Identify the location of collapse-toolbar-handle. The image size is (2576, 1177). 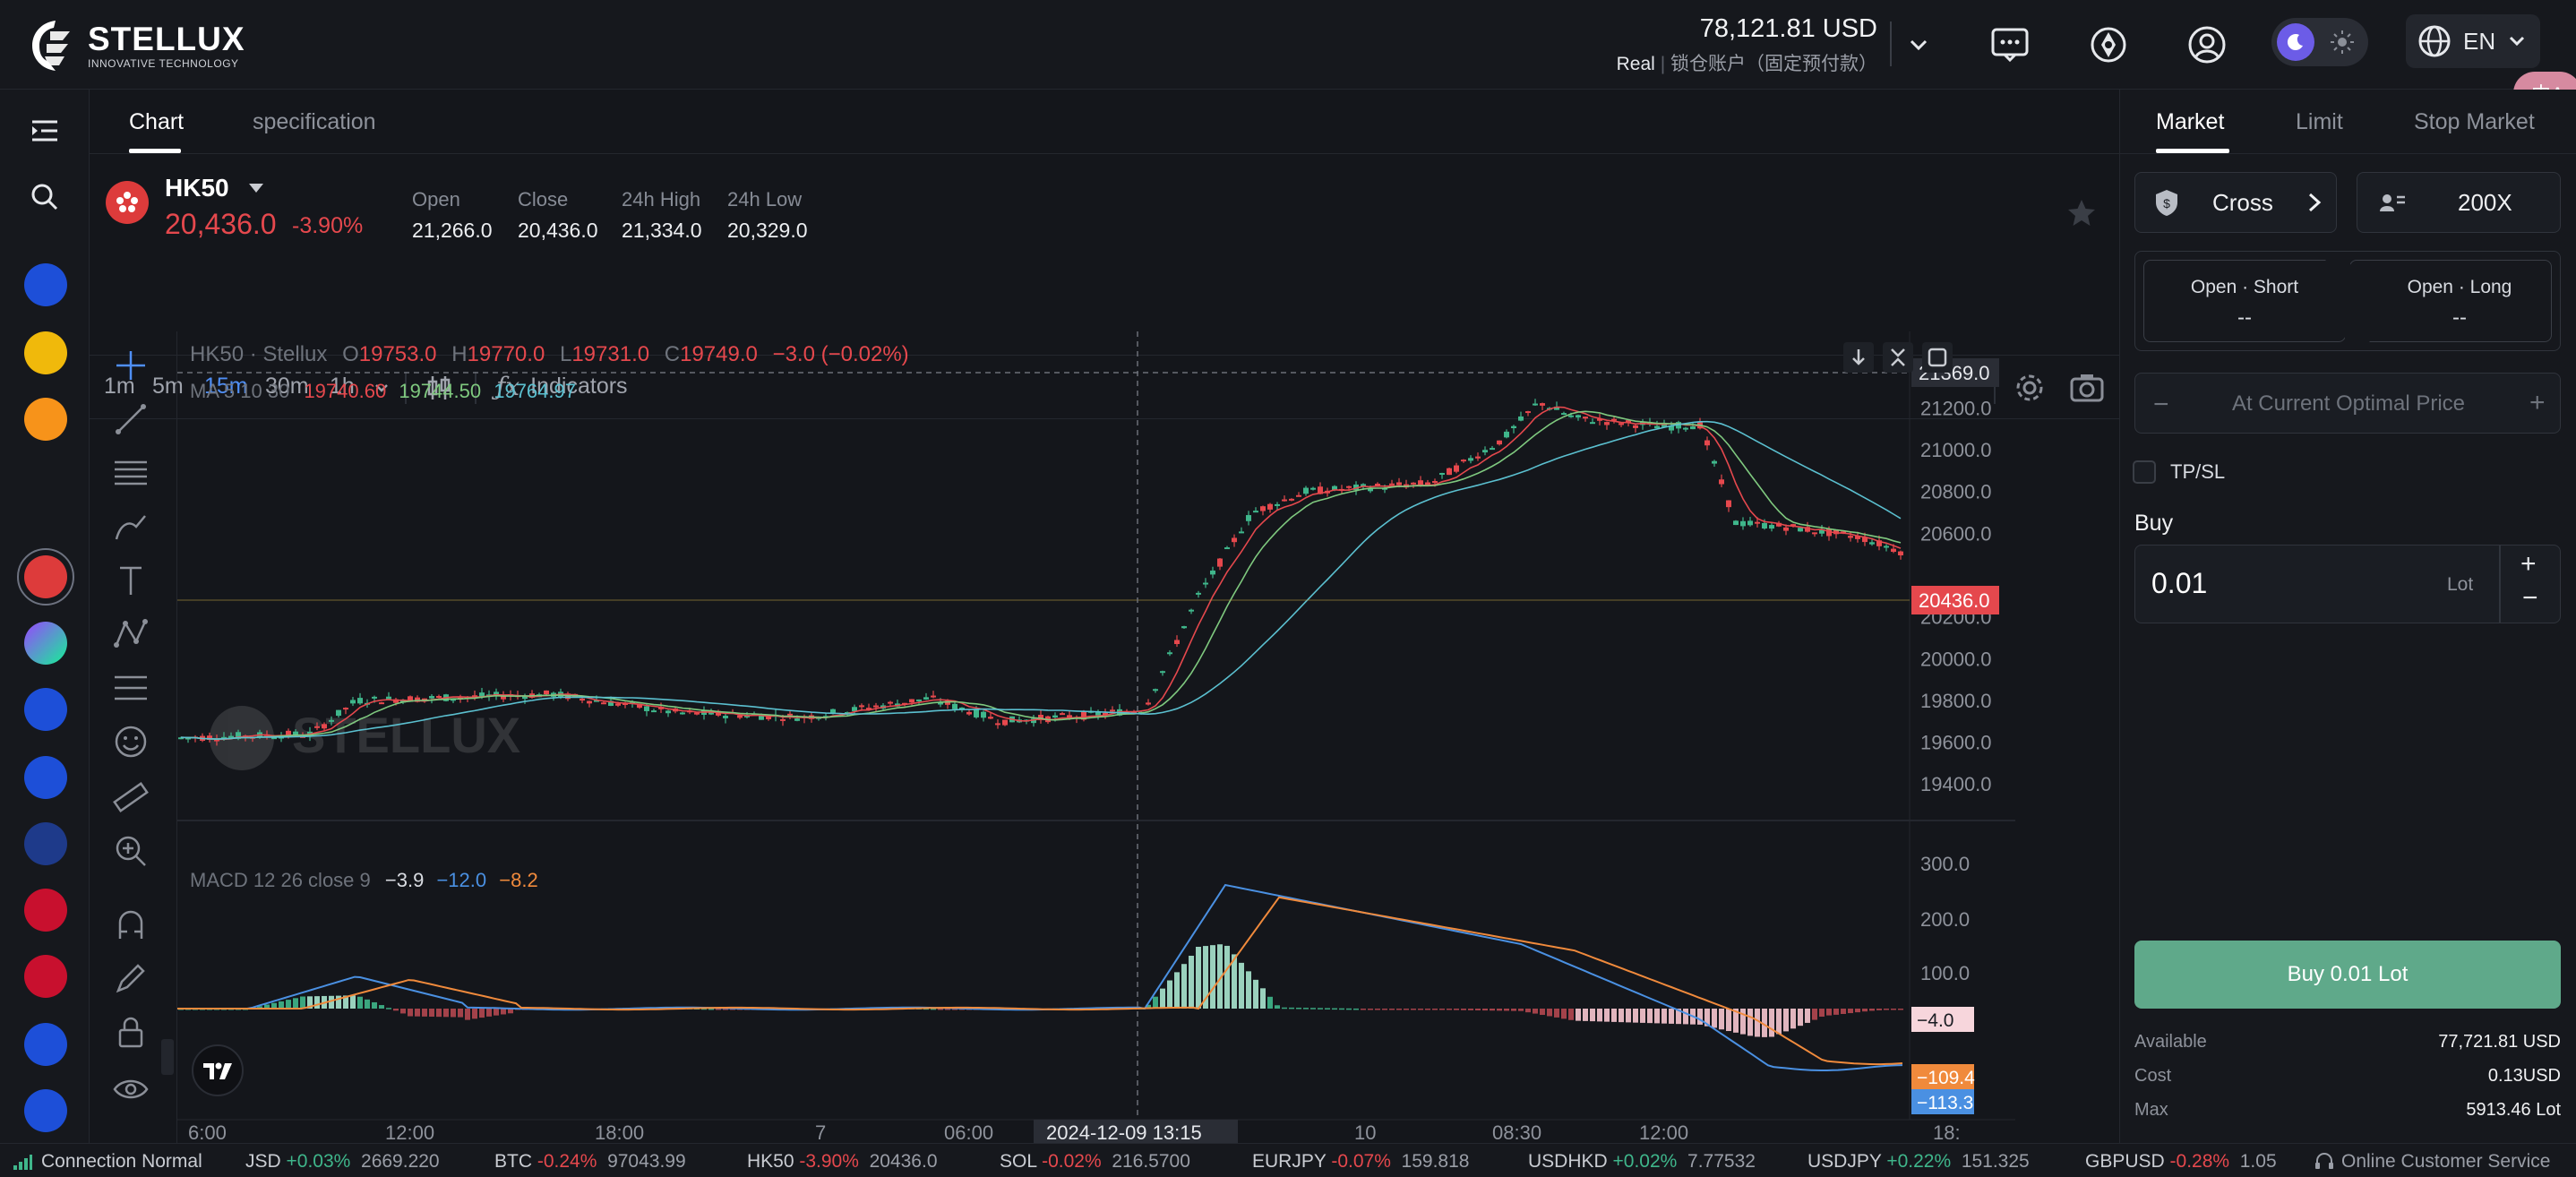
(167, 1057).